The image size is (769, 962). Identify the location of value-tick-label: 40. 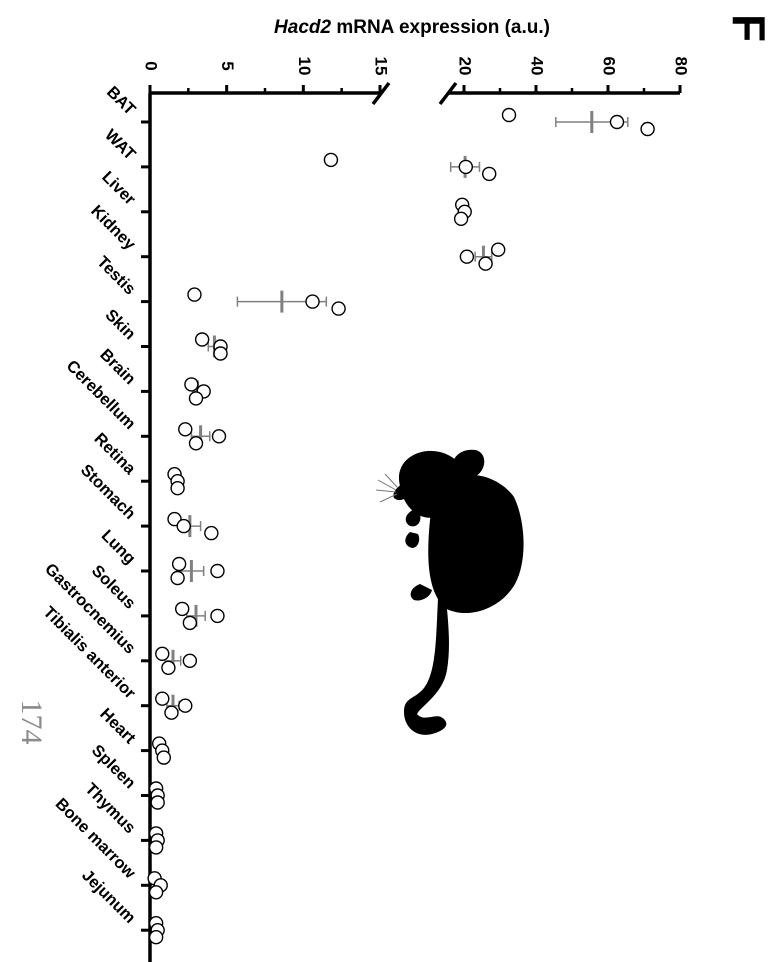
(537, 66).